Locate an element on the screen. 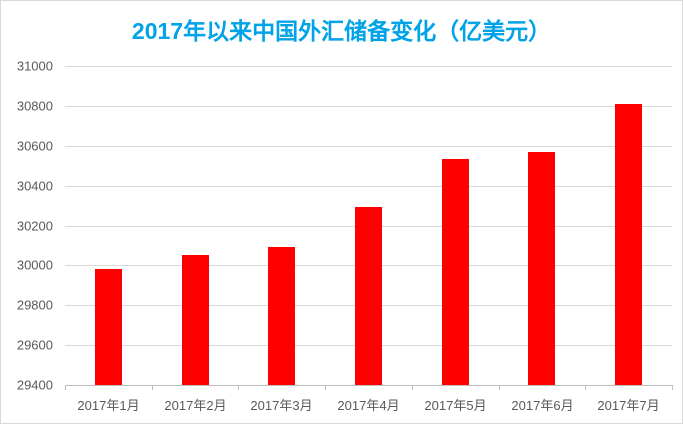 The height and width of the screenshot is (431, 683). x-axis-tick-label: 2017年4月 is located at coordinates (368, 405).